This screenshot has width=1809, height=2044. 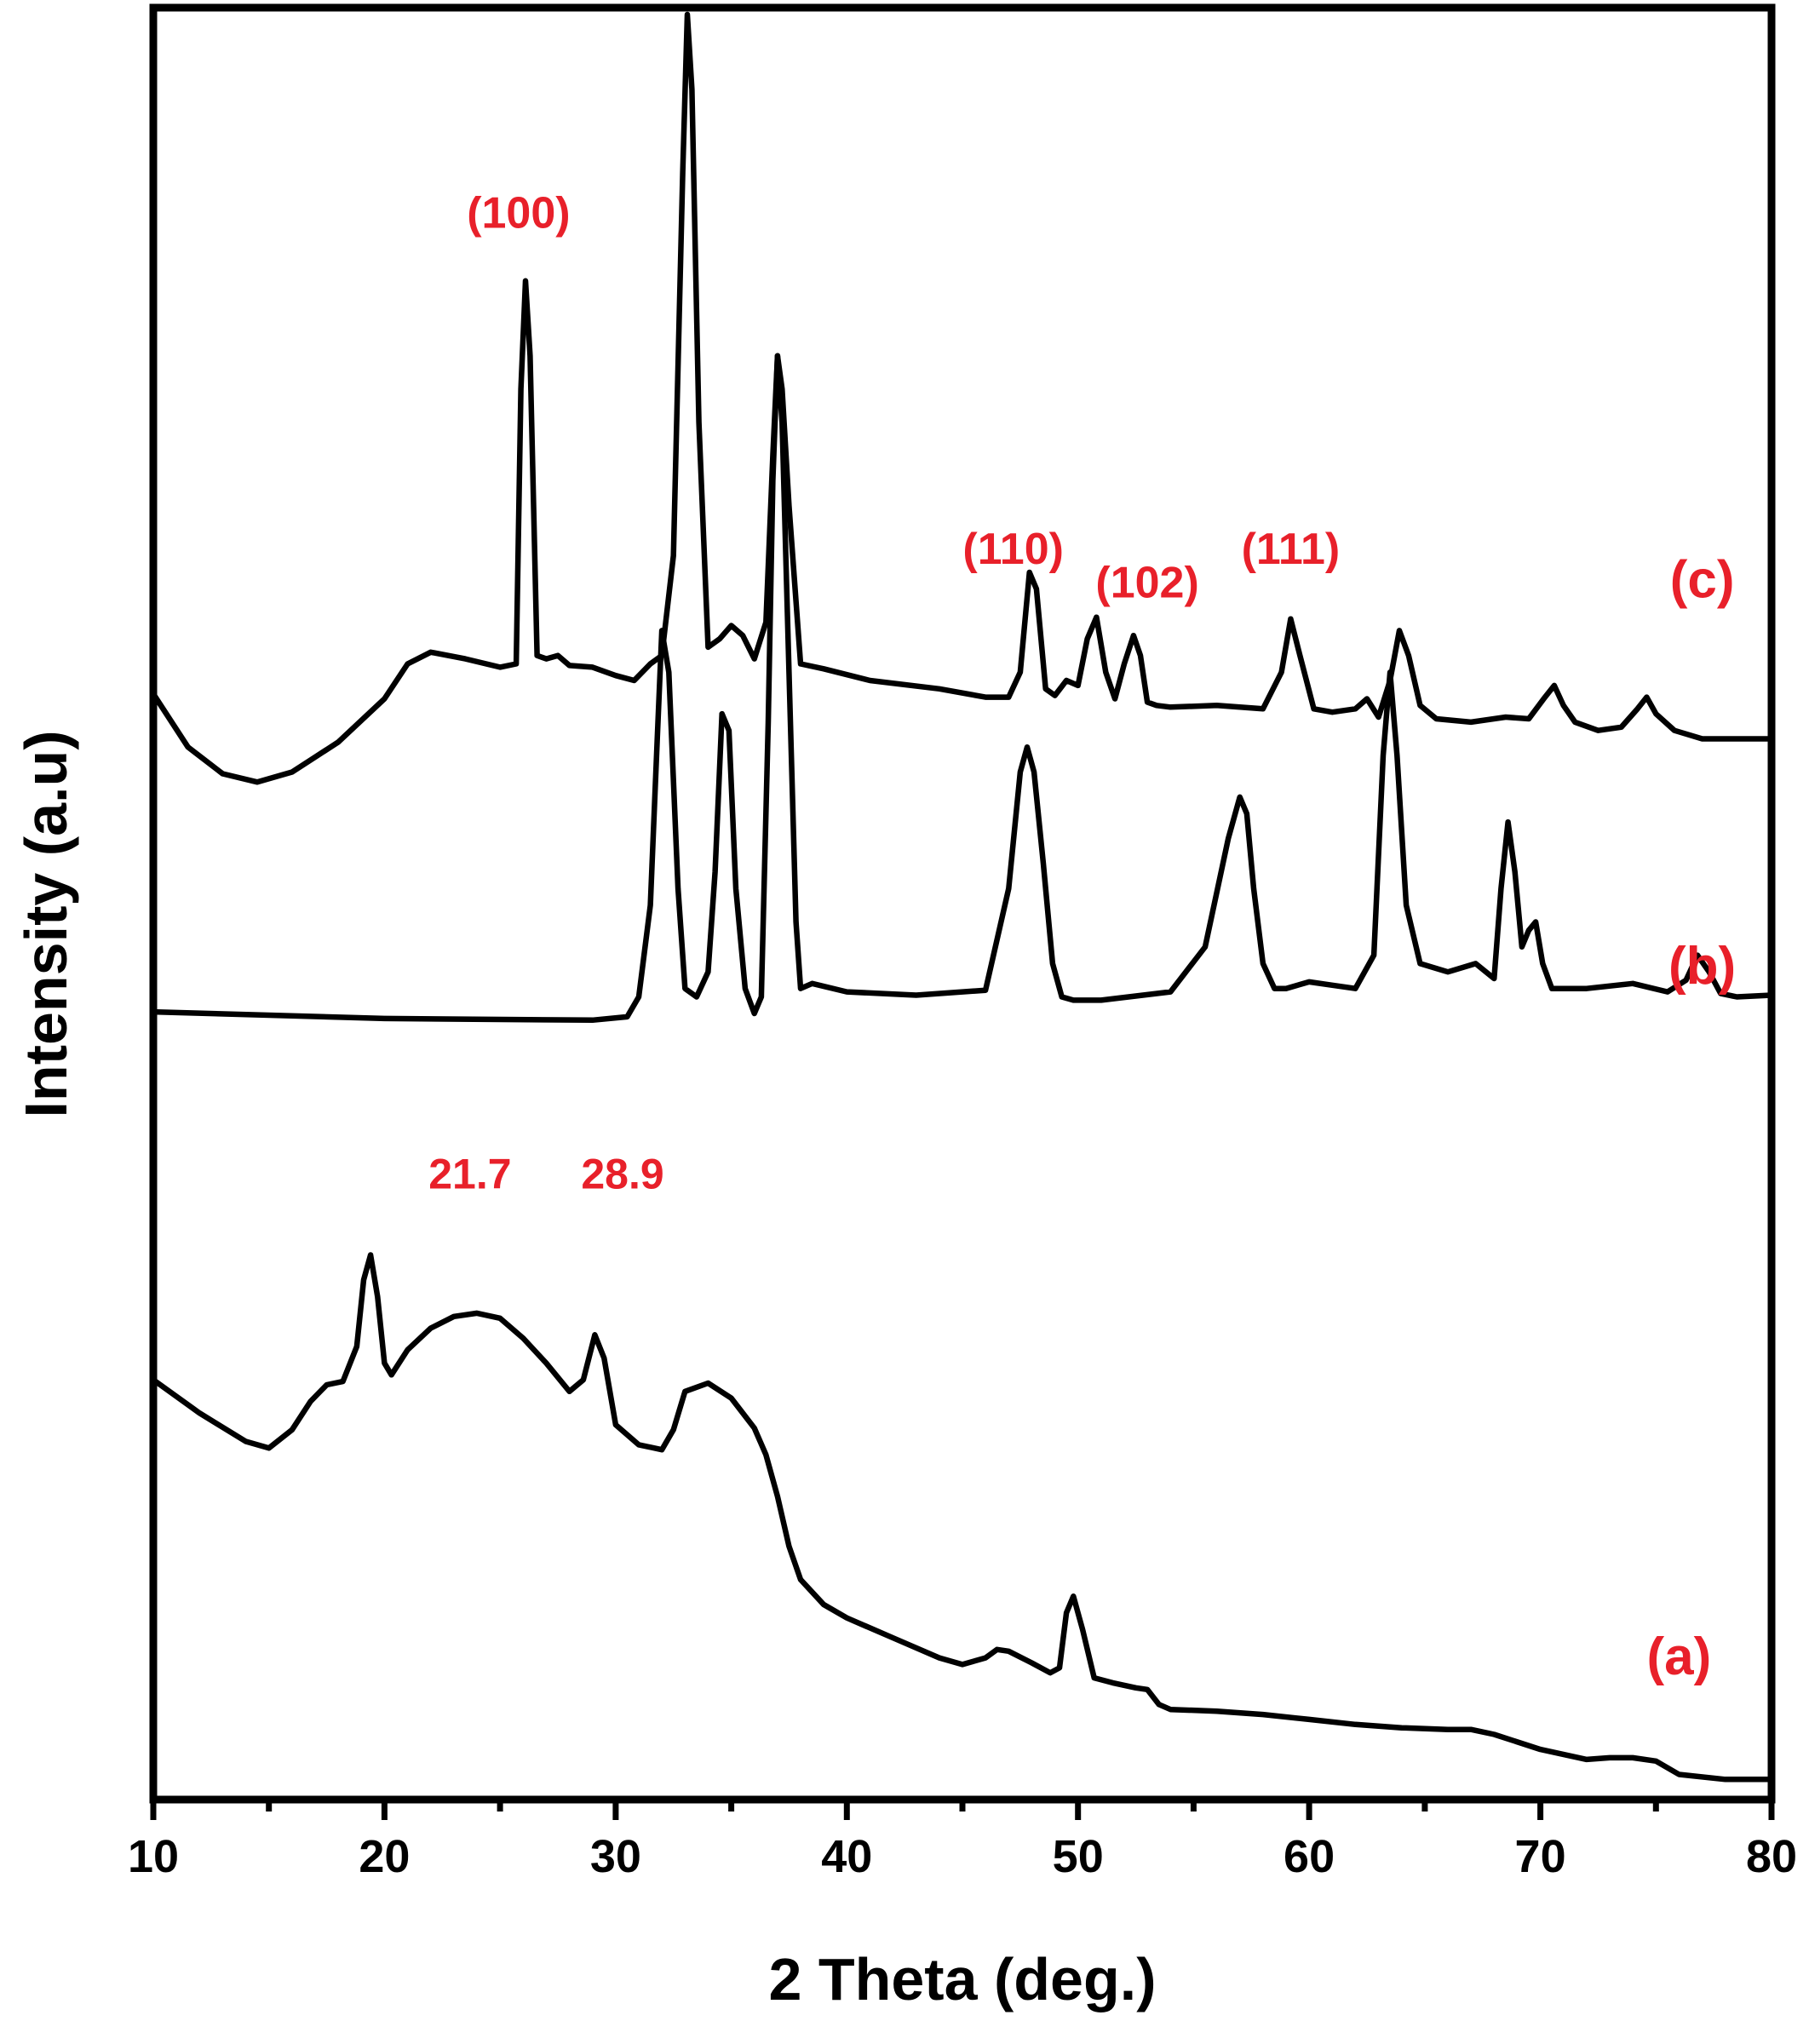 What do you see at coordinates (1291, 549) in the screenshot?
I see `annotation-miller-4: (111)` at bounding box center [1291, 549].